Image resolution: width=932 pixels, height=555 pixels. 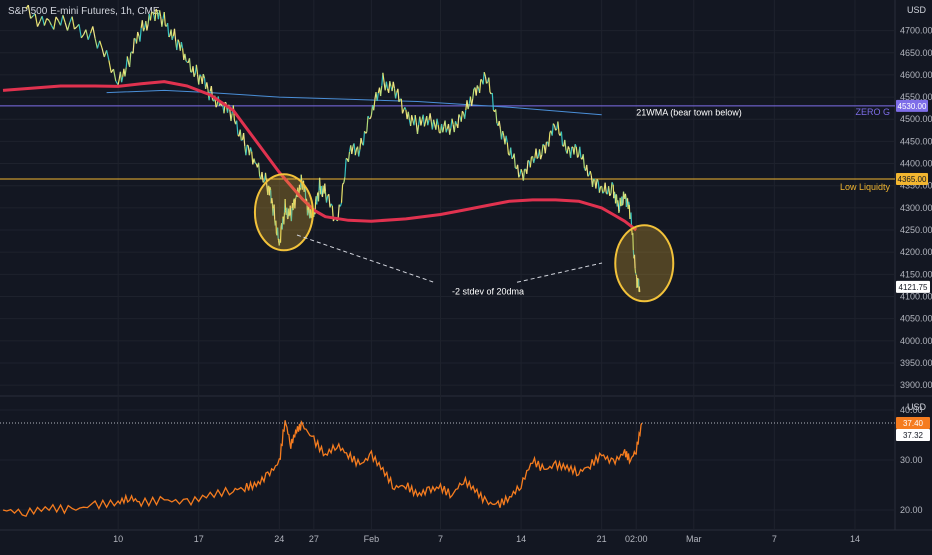 I want to click on time-tick-label: 21, so click(x=602, y=539).